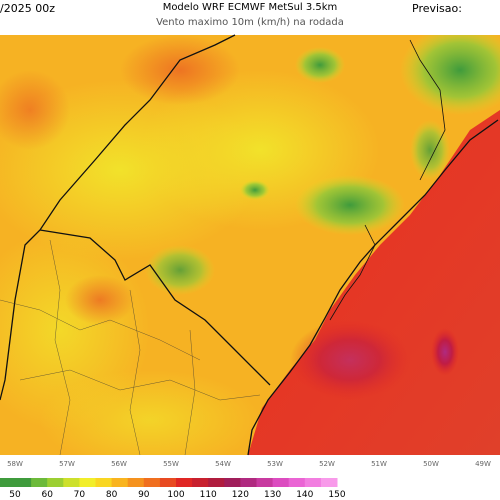  Describe the element at coordinates (119, 464) in the screenshot. I see `longitude-label: 56W` at that location.